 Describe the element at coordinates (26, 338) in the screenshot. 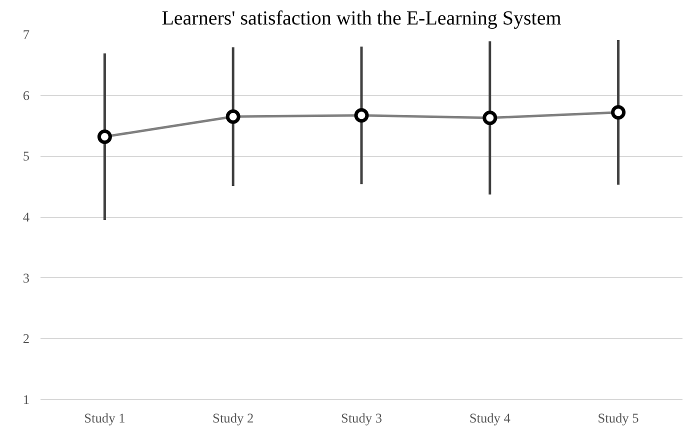

I see `y-tick-label: 2` at that location.